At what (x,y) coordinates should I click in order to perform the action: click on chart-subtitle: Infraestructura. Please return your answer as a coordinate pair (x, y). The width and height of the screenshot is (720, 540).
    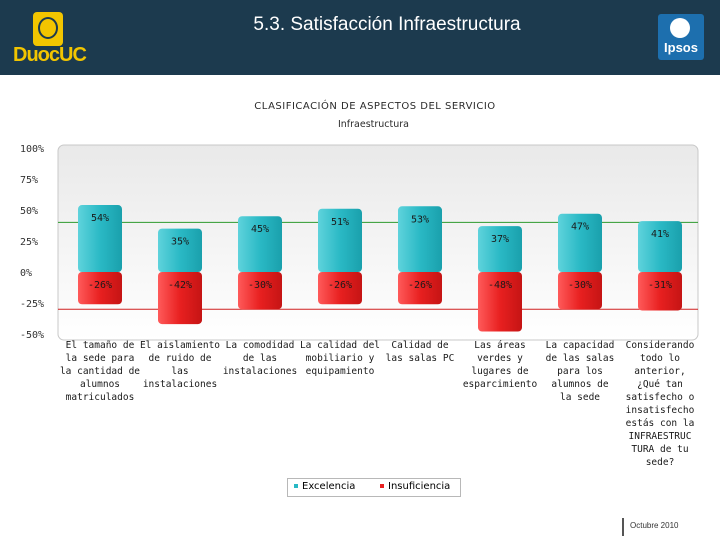
    Looking at the image, I should click on (373, 124).